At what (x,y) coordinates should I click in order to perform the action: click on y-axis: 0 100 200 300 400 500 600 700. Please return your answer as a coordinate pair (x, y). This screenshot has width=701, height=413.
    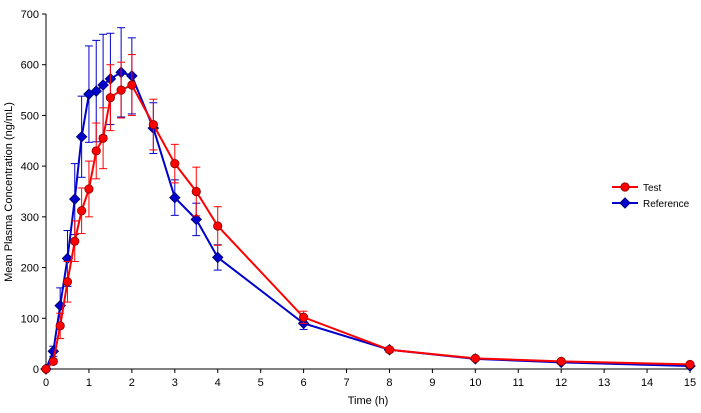
    Looking at the image, I should click on (33, 192).